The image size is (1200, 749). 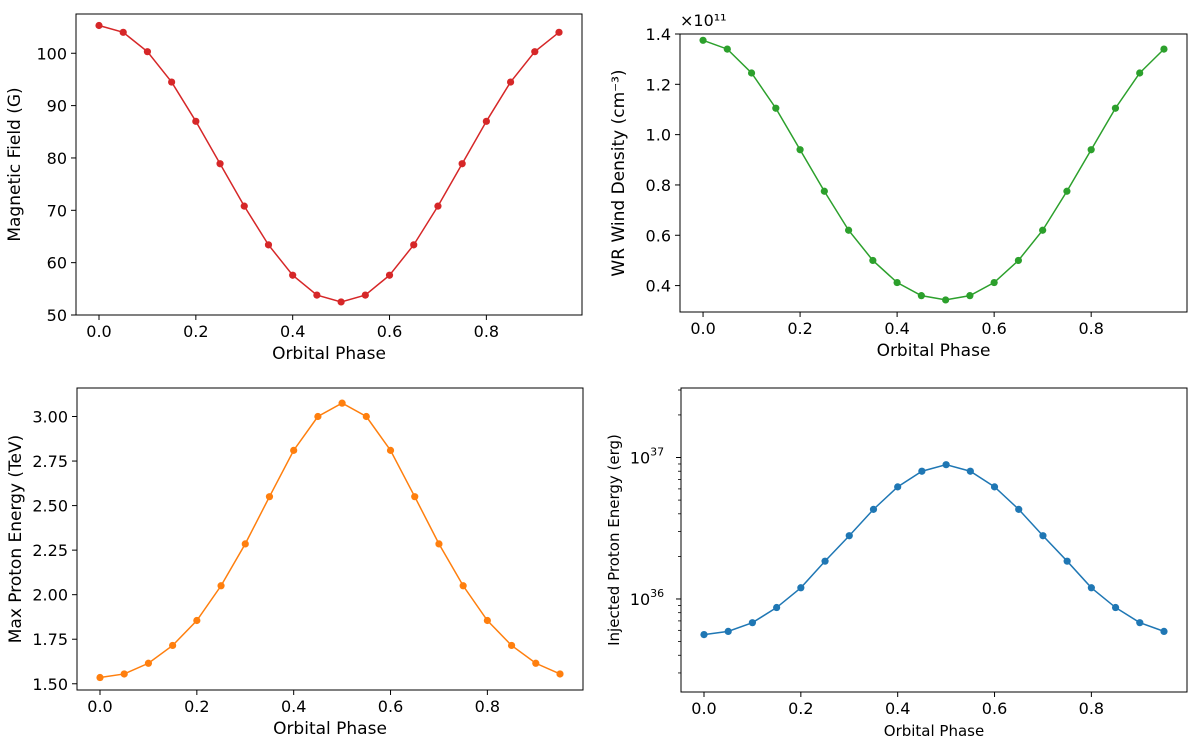 What do you see at coordinates (647, 598) in the screenshot?
I see `y-tick-label: 1036` at bounding box center [647, 598].